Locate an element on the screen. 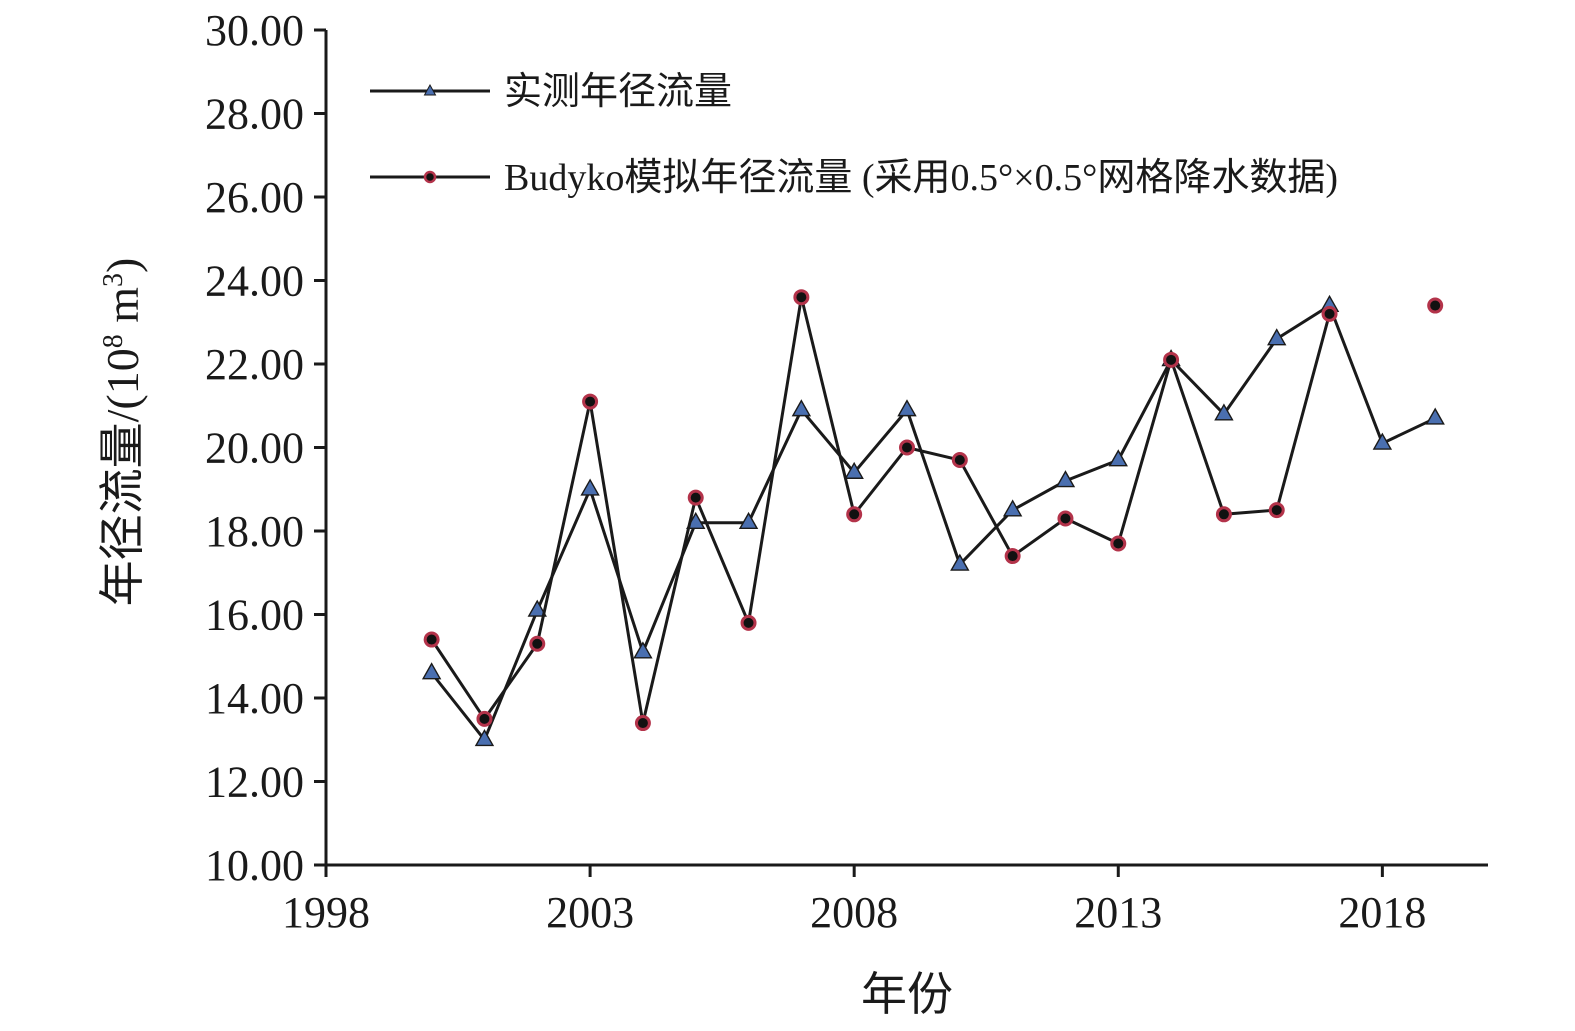  legend-item-budyko: Budyko模拟年径流量 (采用0.5°×0.5°网格降水数据) is located at coordinates (854, 178).